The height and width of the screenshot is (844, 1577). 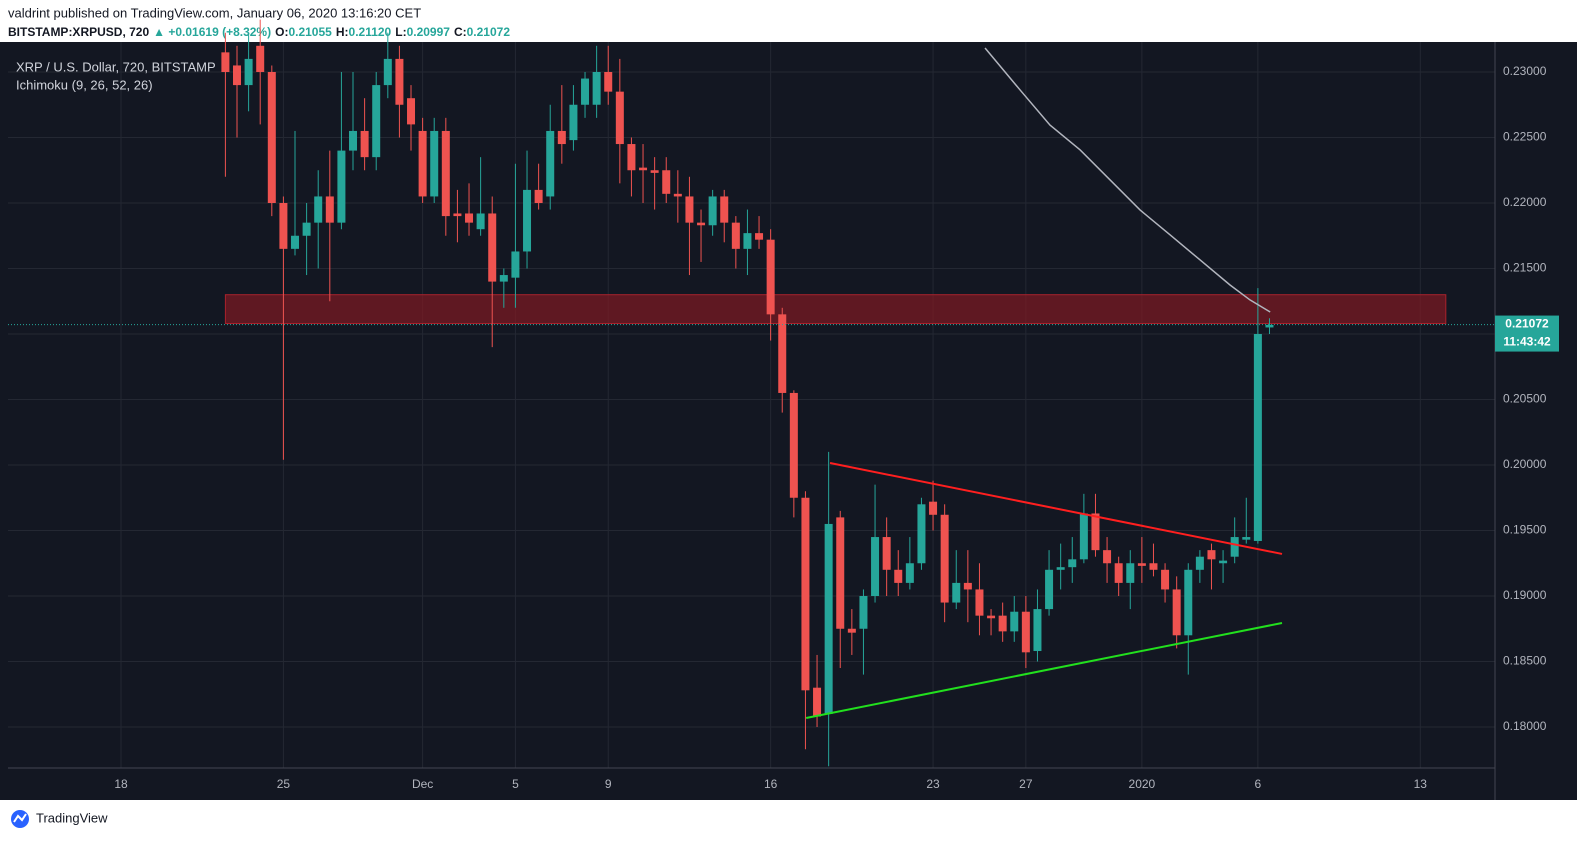 What do you see at coordinates (1525, 726) in the screenshot?
I see `y-tick-label: 0.18000` at bounding box center [1525, 726].